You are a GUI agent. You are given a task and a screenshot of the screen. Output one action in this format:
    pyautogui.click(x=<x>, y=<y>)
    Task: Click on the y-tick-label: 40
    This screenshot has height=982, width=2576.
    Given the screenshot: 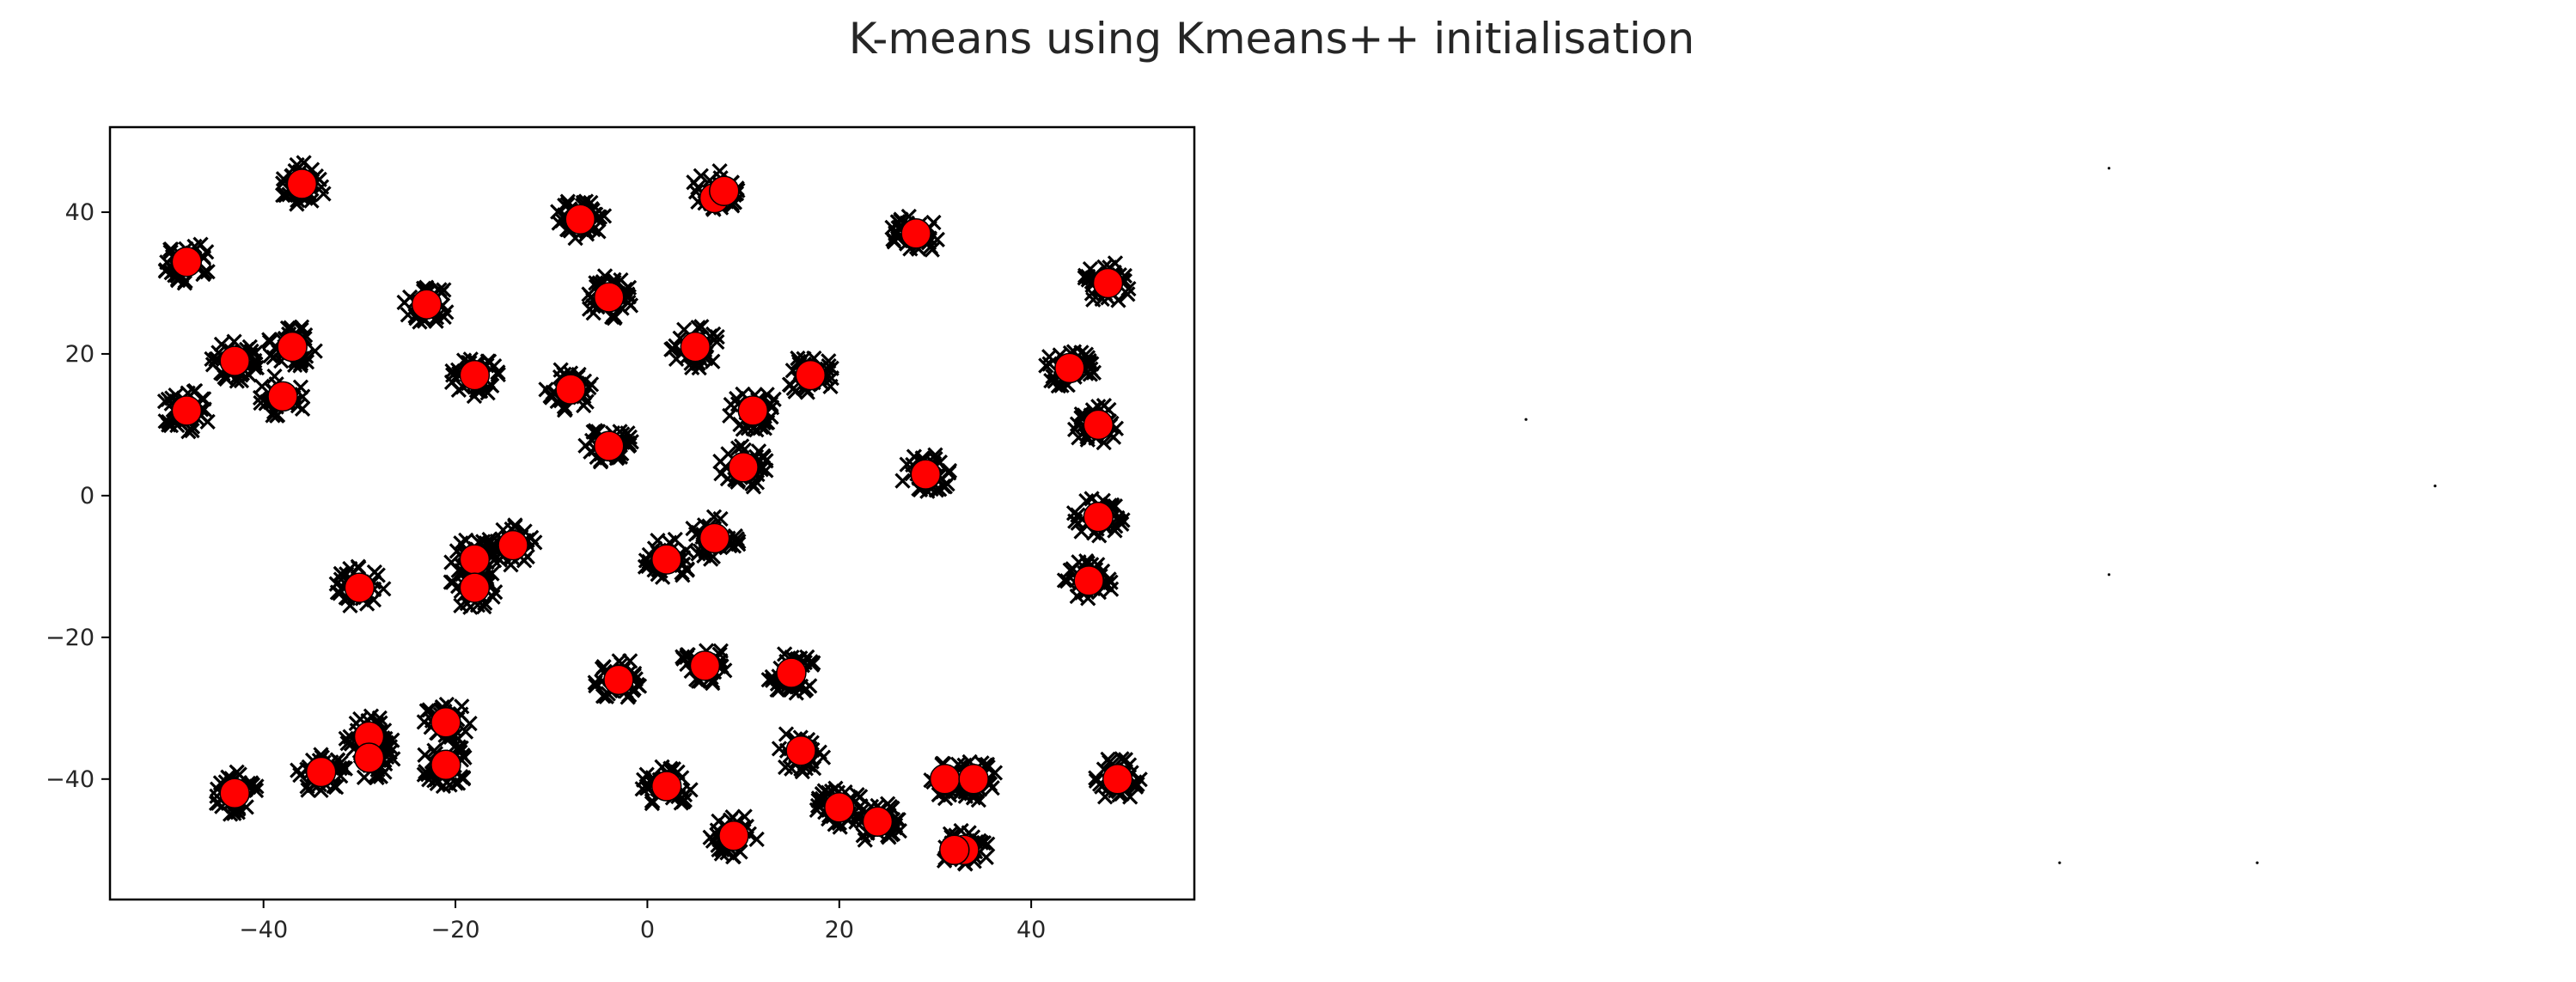 What is the action you would take?
    pyautogui.click(x=80, y=213)
    